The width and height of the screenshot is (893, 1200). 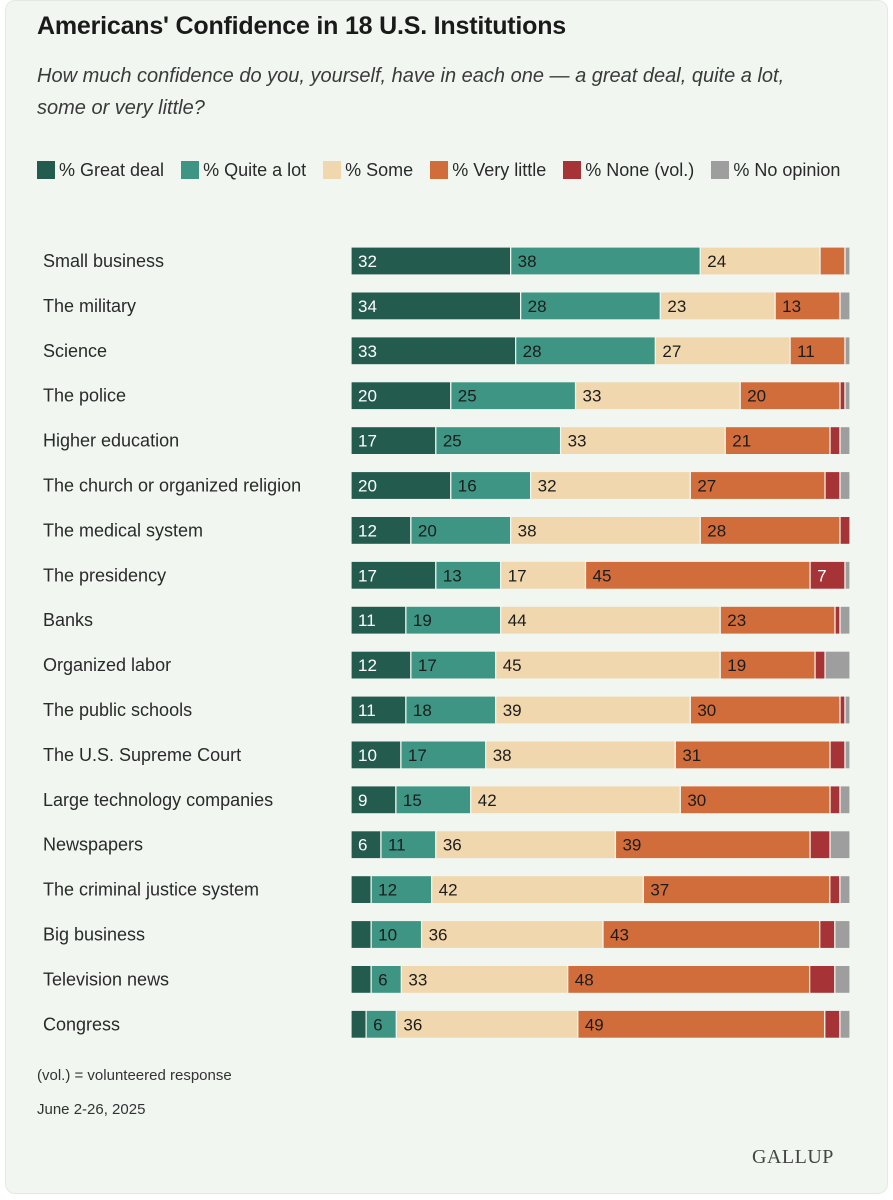 I want to click on value-label-the-police-great-deal: 20, so click(x=367, y=396).